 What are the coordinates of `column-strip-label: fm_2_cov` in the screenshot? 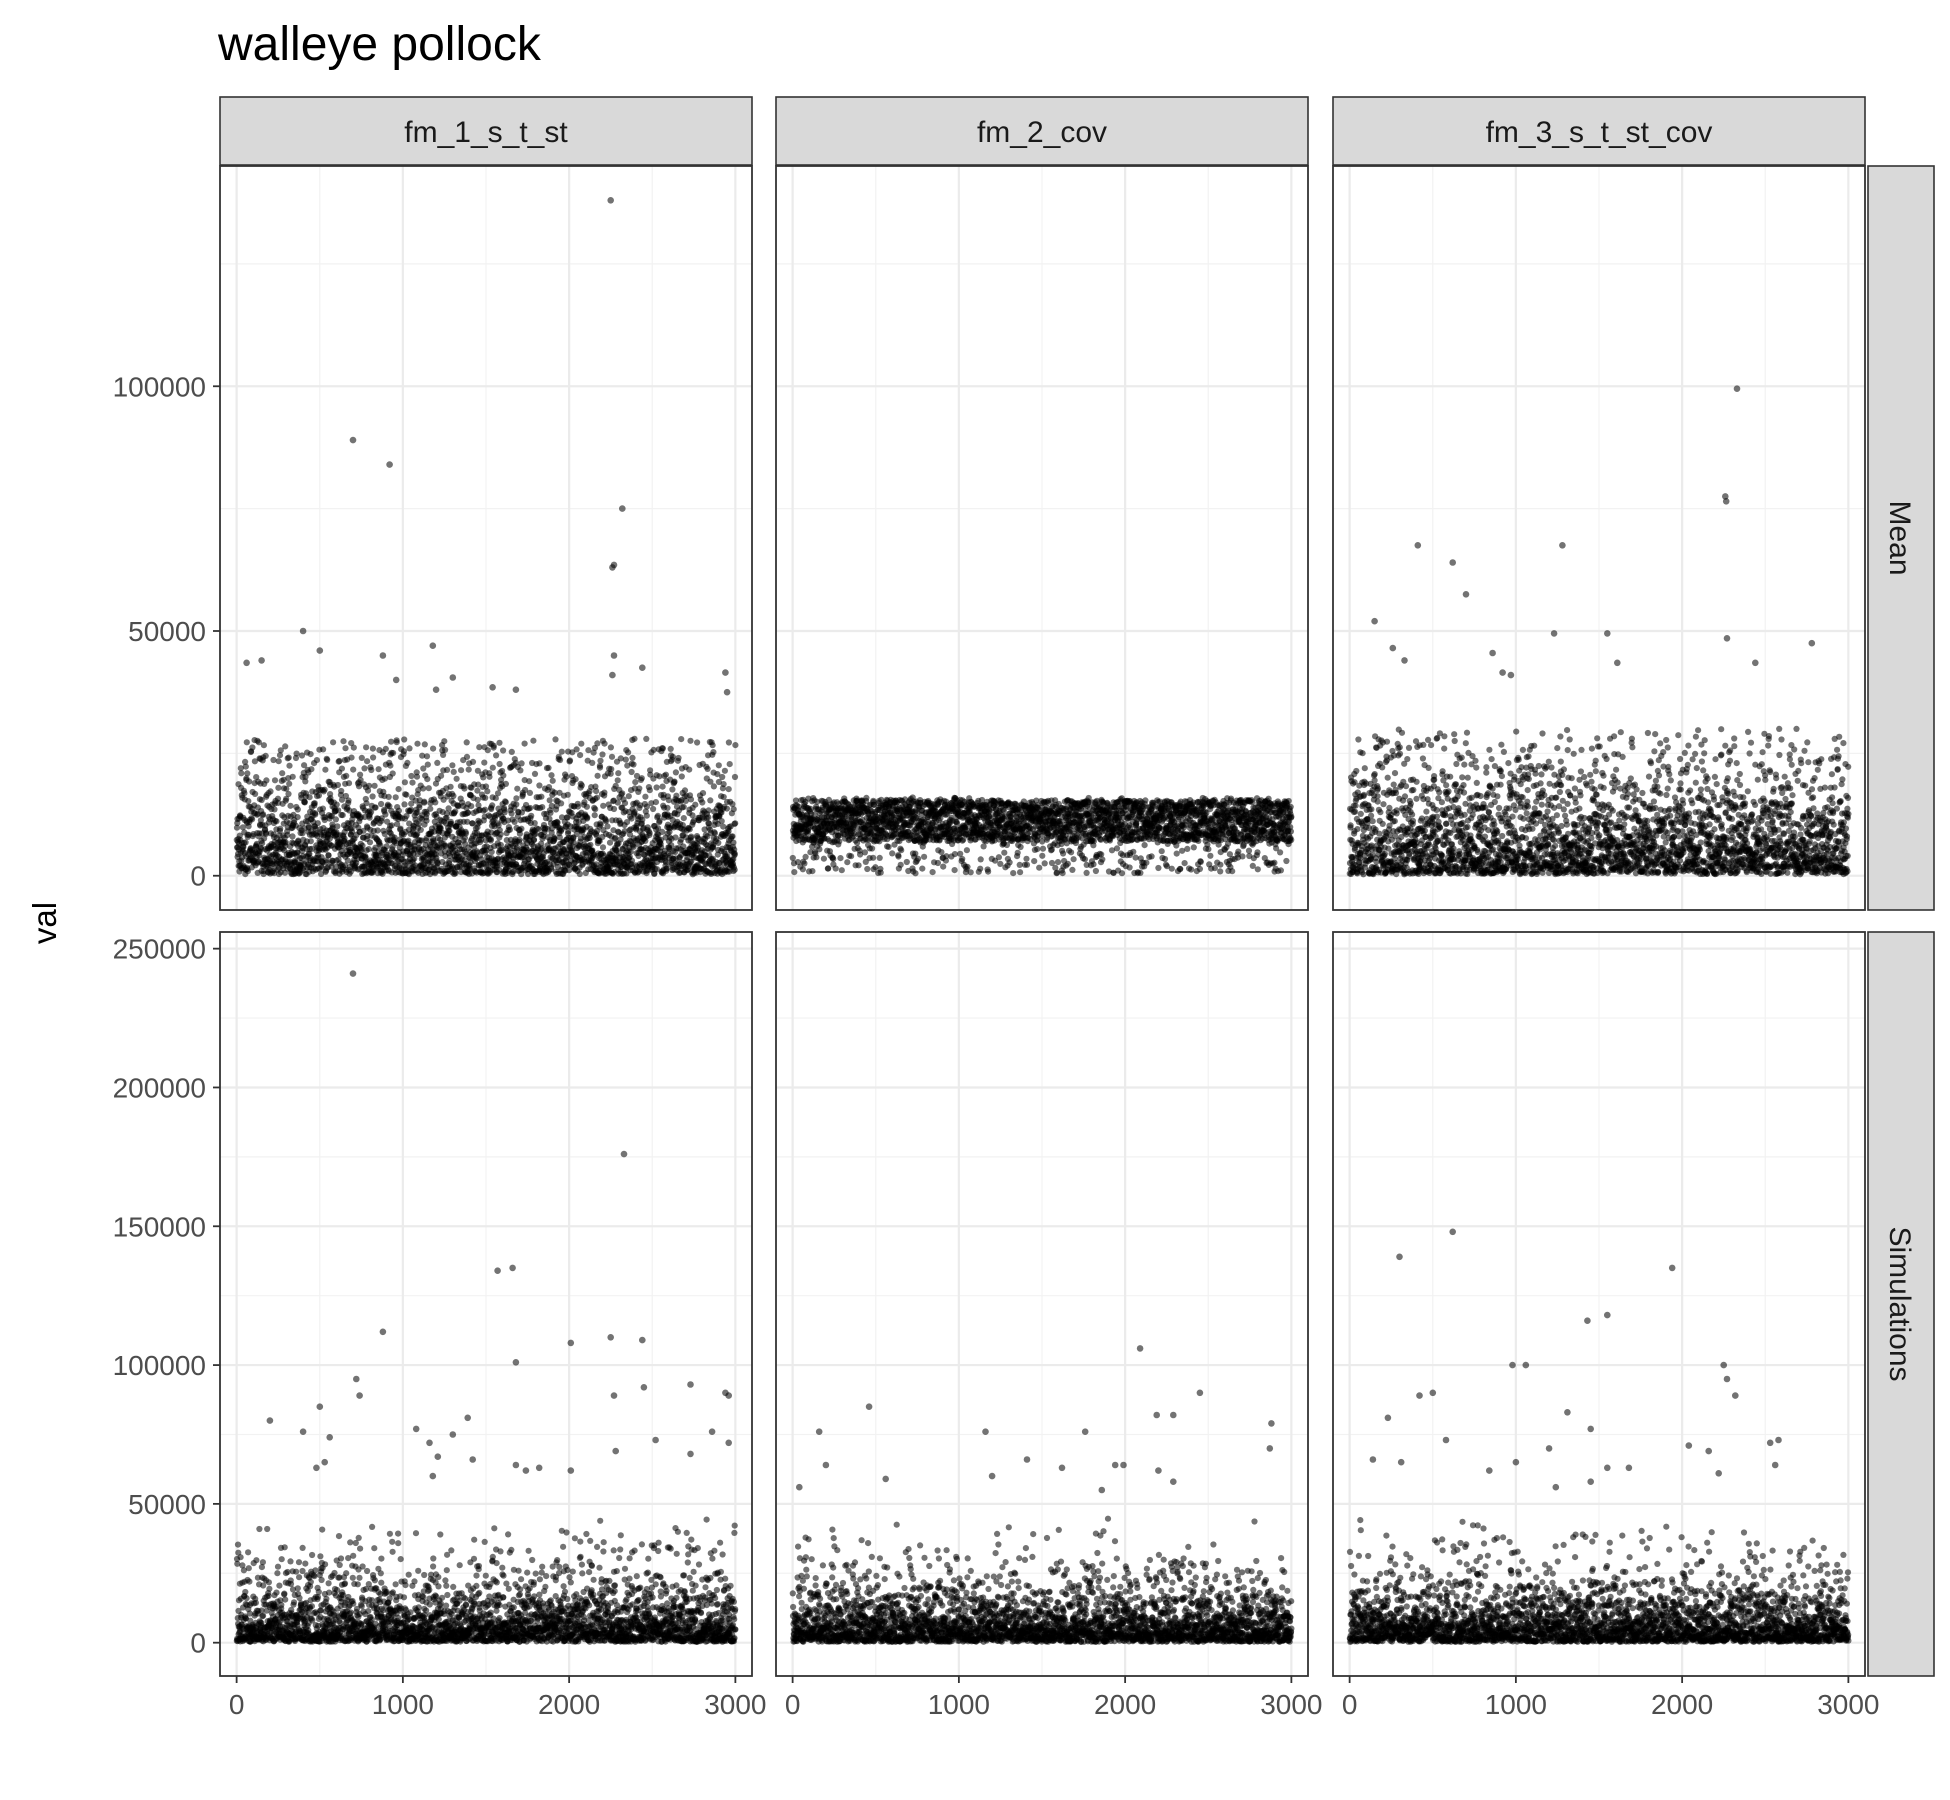 It's located at (1042, 132).